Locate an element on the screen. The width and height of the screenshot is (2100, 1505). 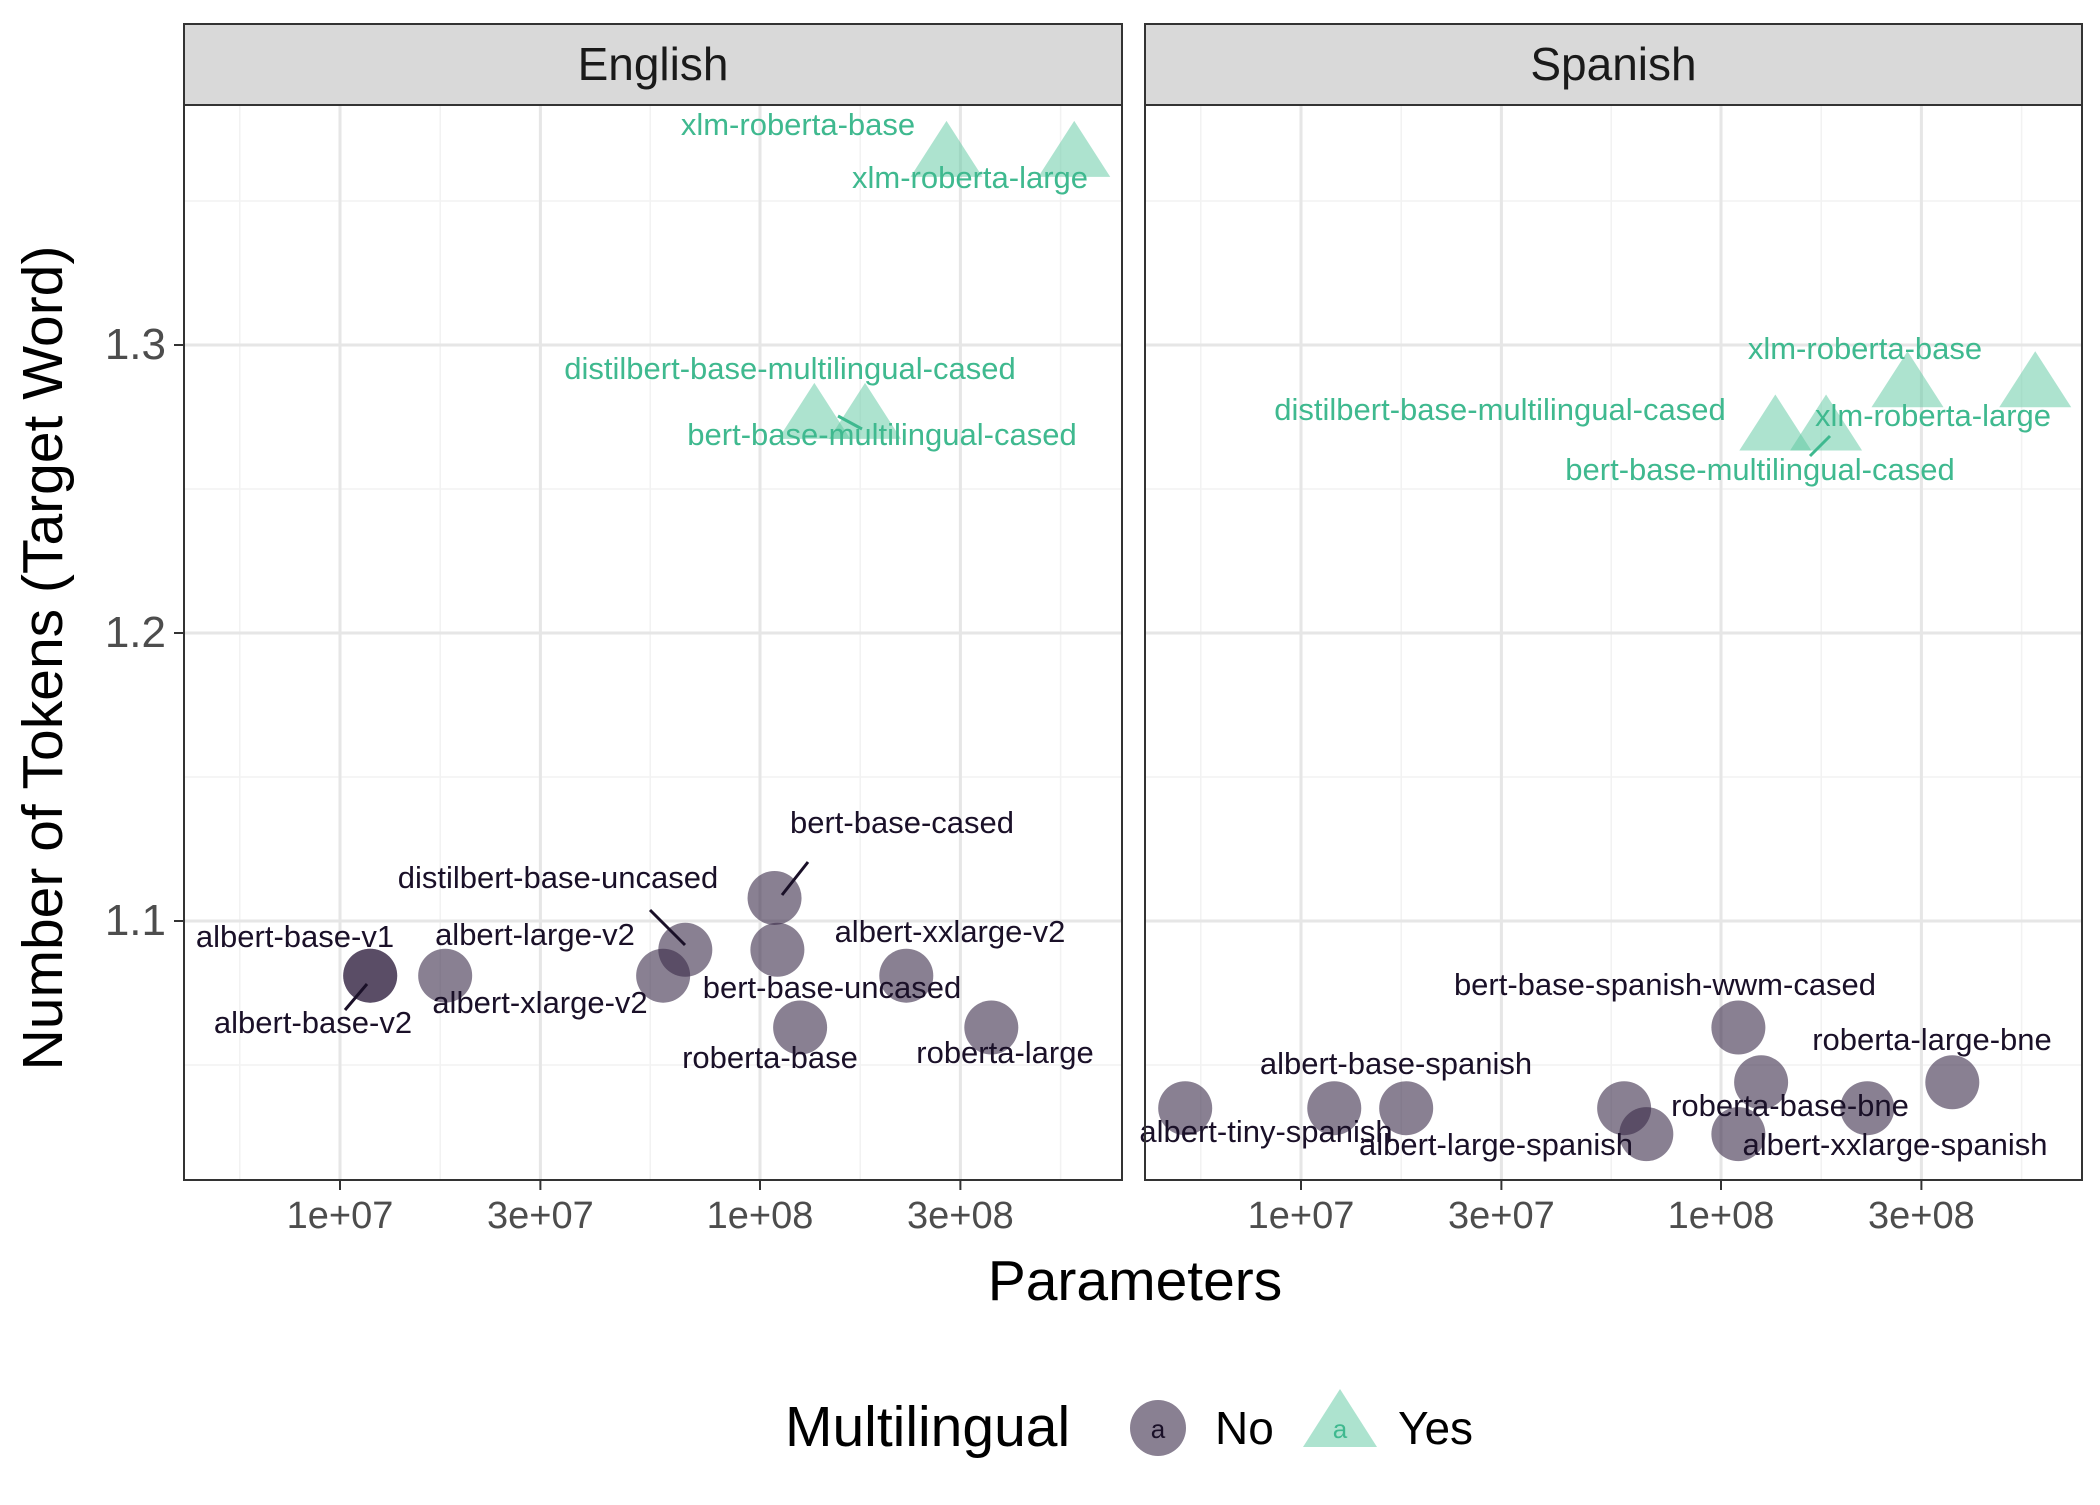
point-label-albert-large-v2: albert-large-v2 is located at coordinates (535, 934).